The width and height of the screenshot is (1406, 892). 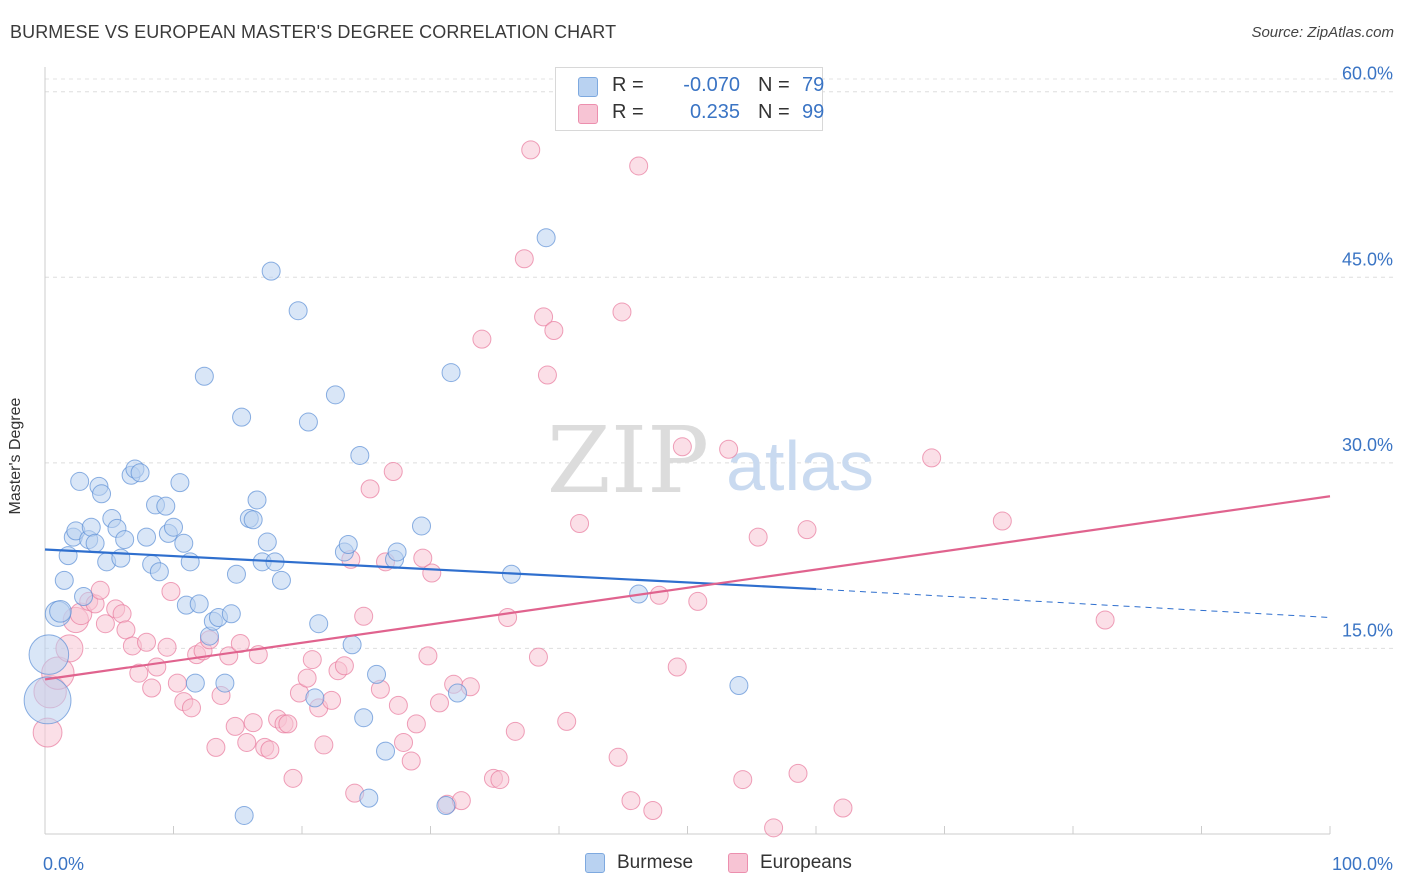 What do you see at coordinates (430, 569) in the screenshot?
I see `burmese-trend-line` at bounding box center [430, 569].